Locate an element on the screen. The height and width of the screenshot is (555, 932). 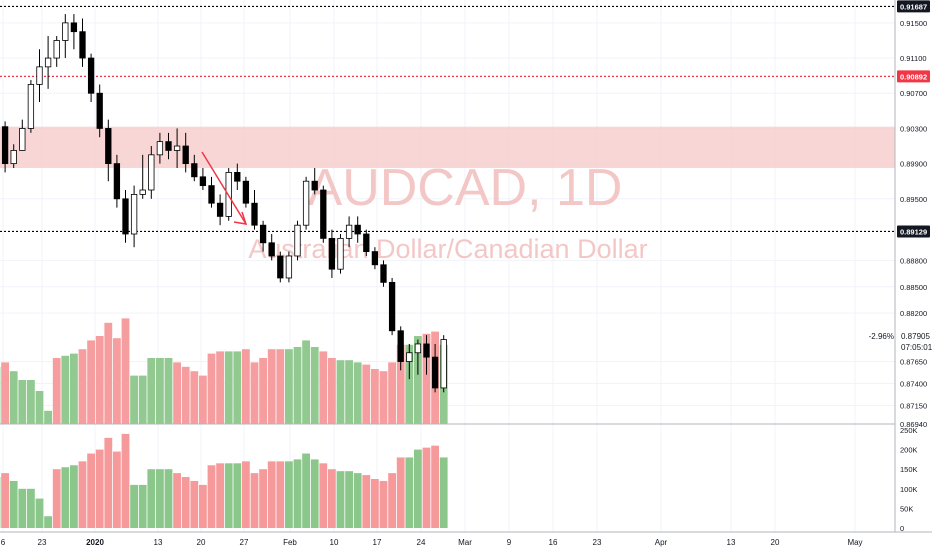
price-badge-label: 0.91687 is located at coordinates (913, 6).